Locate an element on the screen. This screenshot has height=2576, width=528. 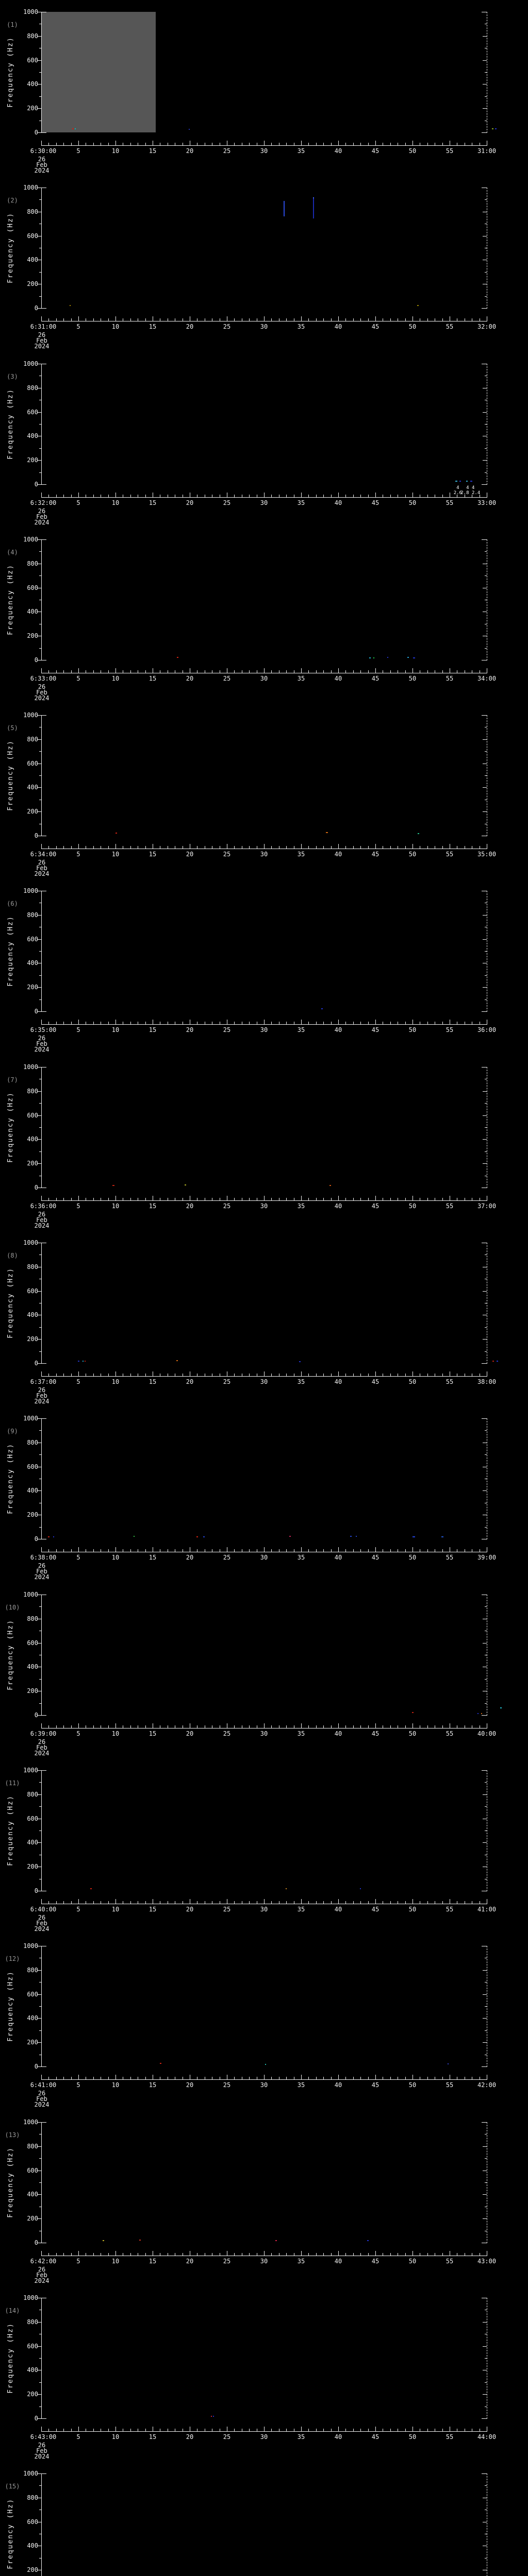
x-tick-label: 15 is located at coordinates (152, 2085).